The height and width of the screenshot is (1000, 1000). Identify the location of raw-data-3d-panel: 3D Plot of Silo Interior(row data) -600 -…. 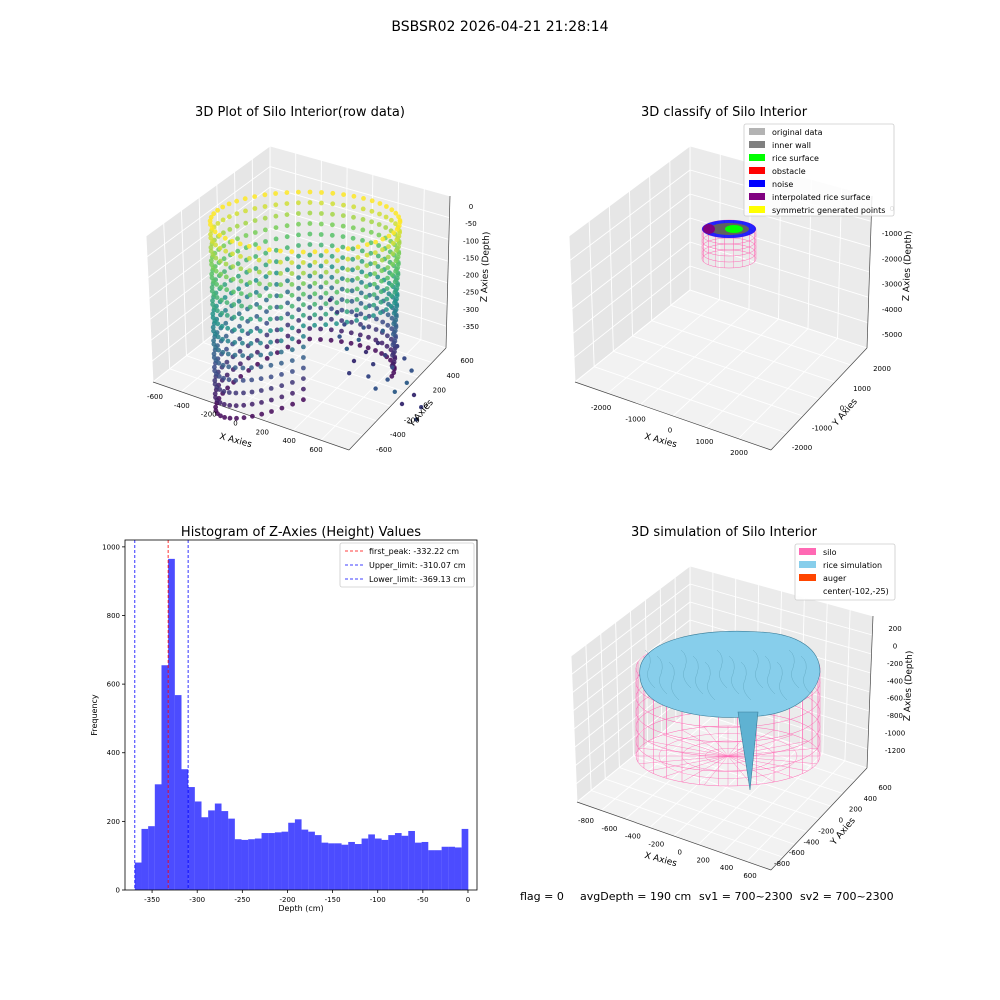
(318, 279).